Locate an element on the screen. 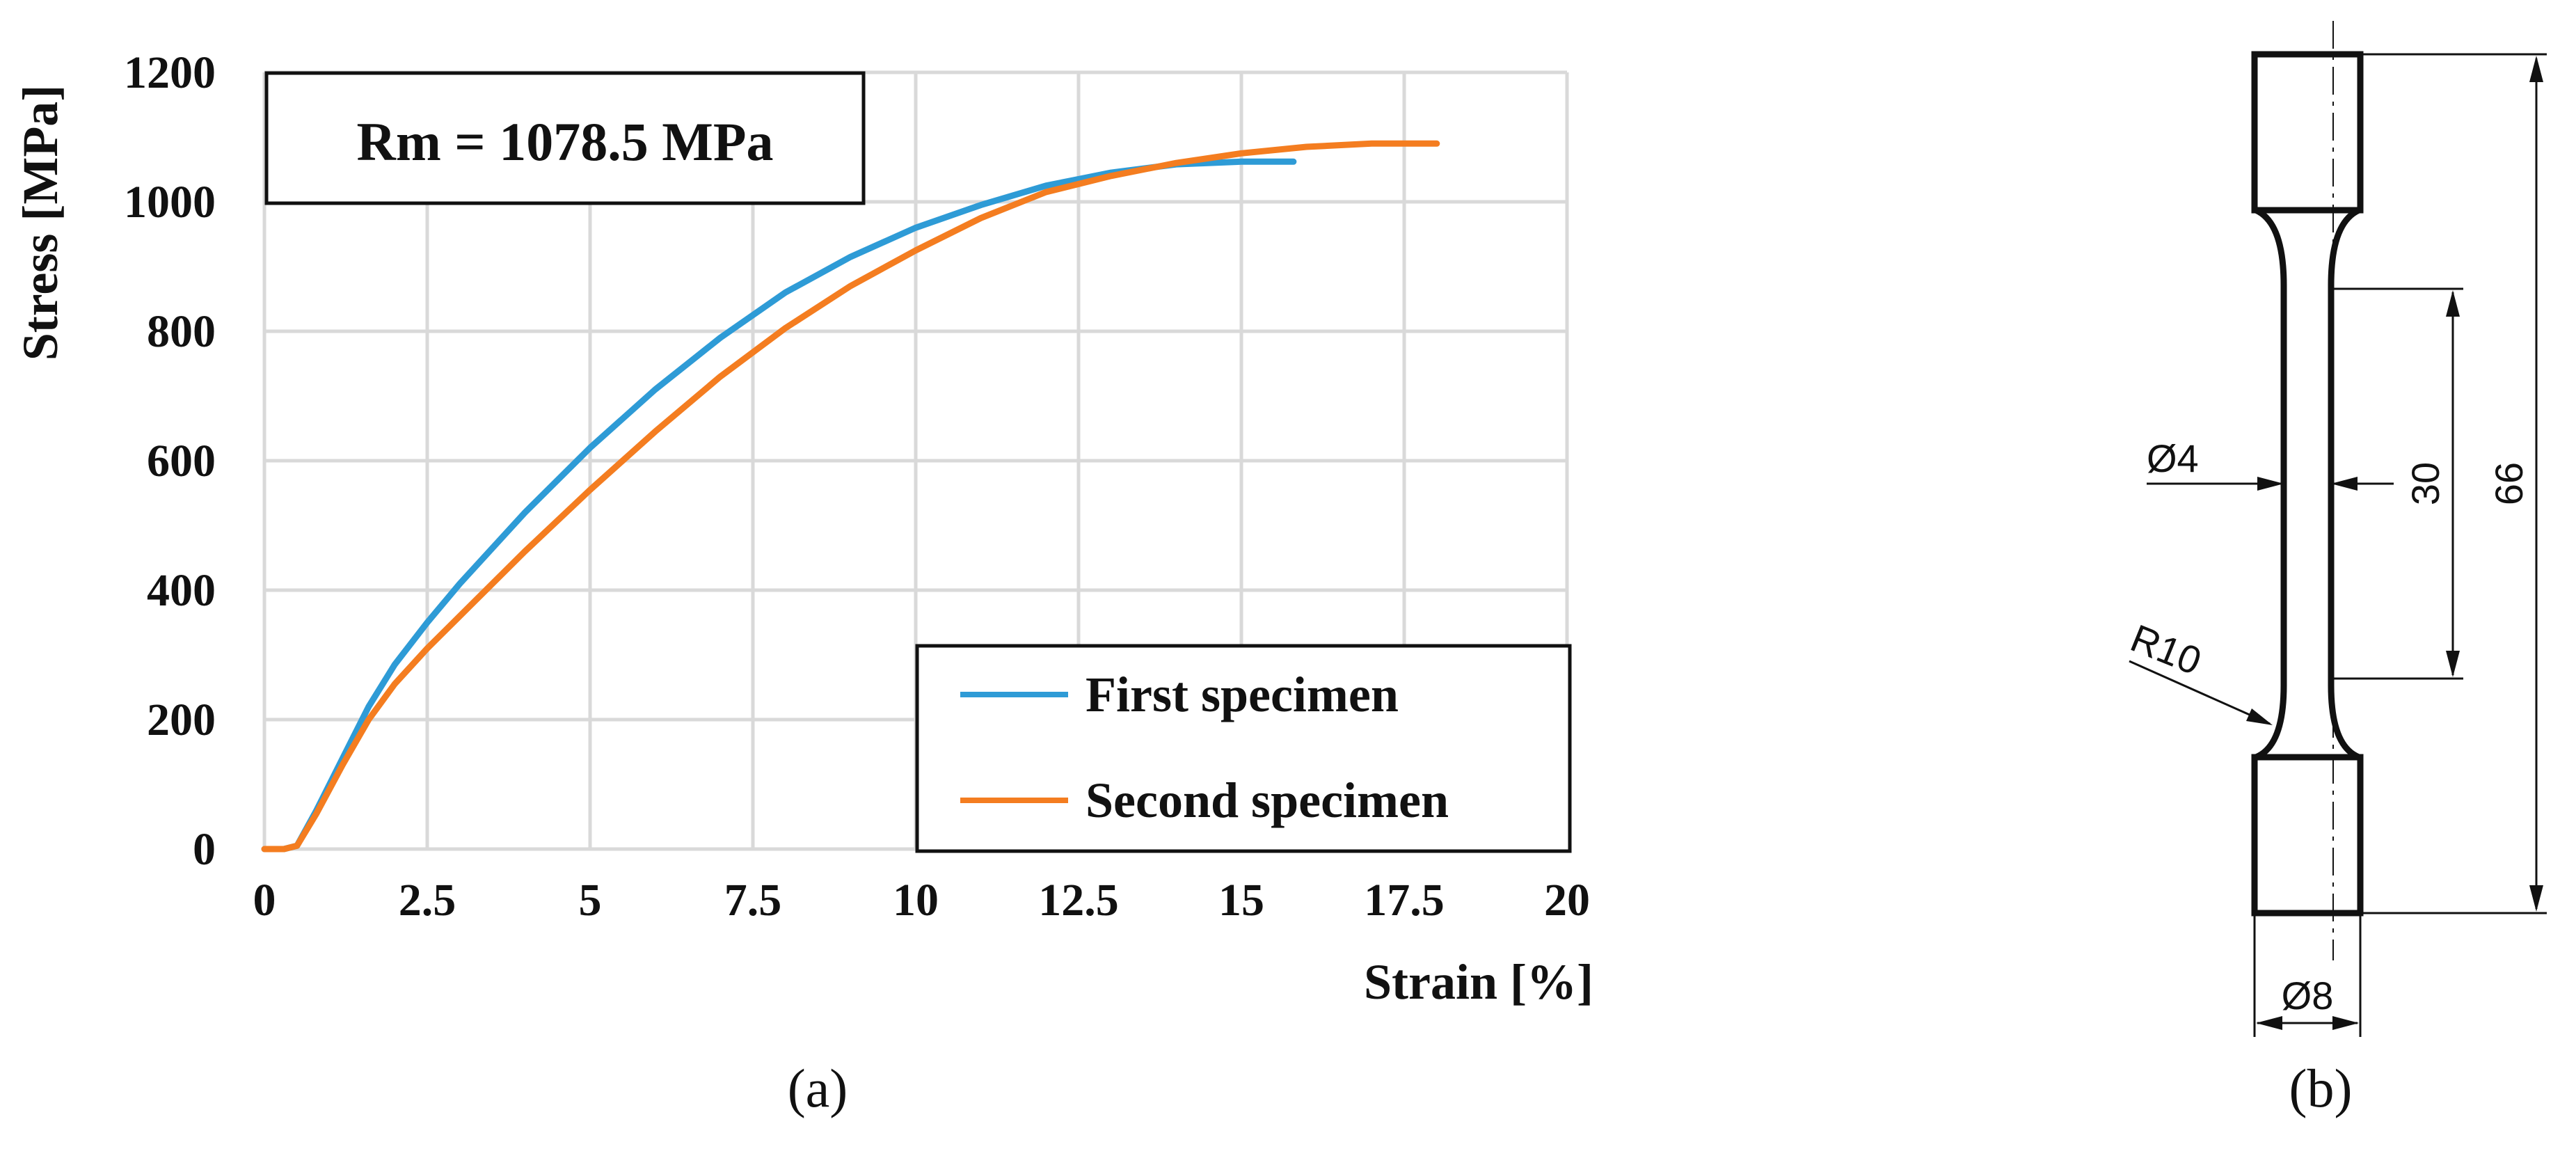 The width and height of the screenshot is (2576, 1149). dim-66-arrow-top is located at coordinates (2536, 69).